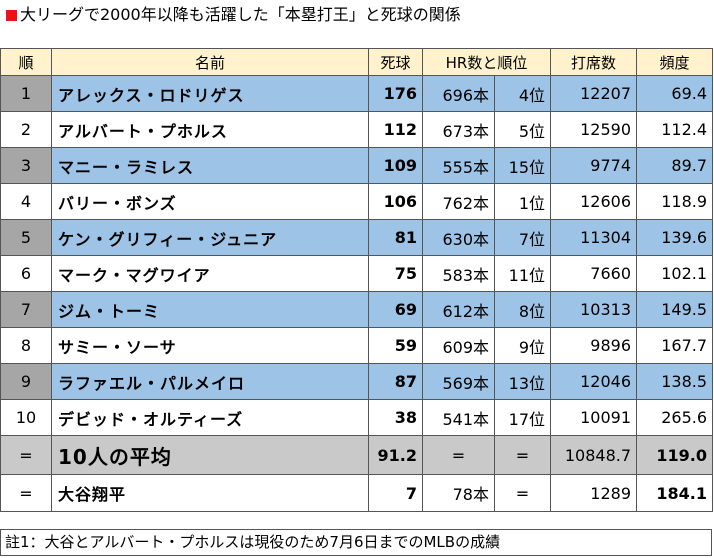  I want to click on rank-cell: 1, so click(26, 93).